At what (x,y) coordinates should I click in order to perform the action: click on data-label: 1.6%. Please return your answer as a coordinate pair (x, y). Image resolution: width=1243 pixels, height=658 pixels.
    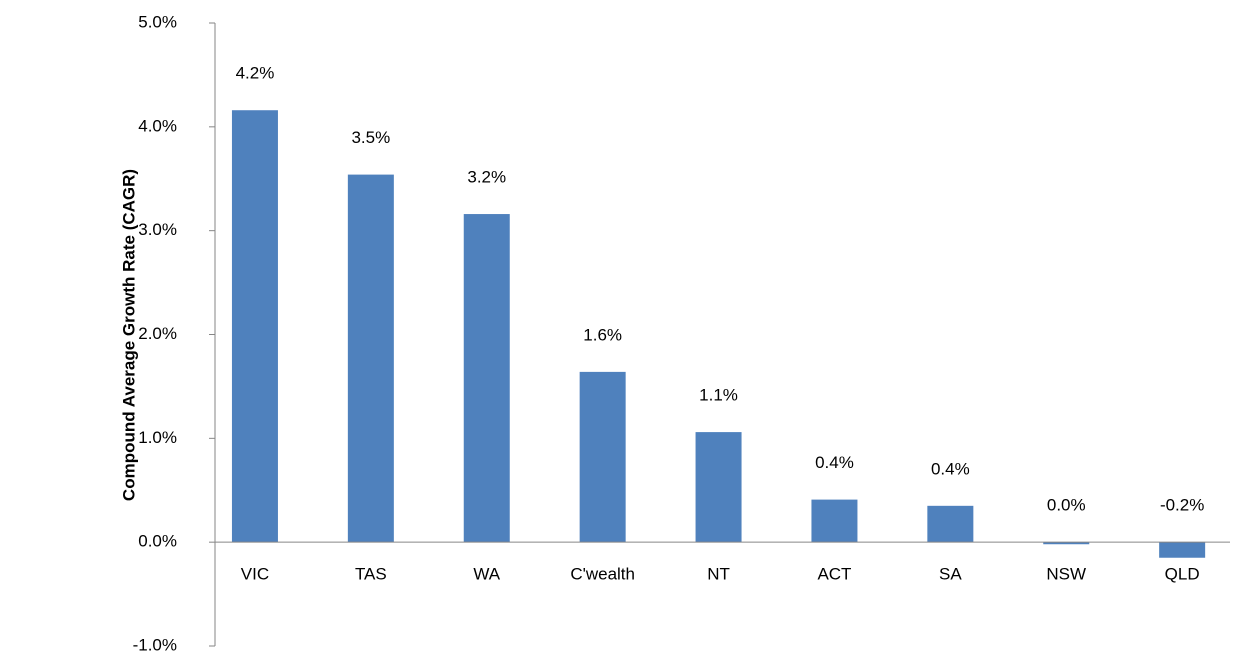
    Looking at the image, I should click on (602, 334).